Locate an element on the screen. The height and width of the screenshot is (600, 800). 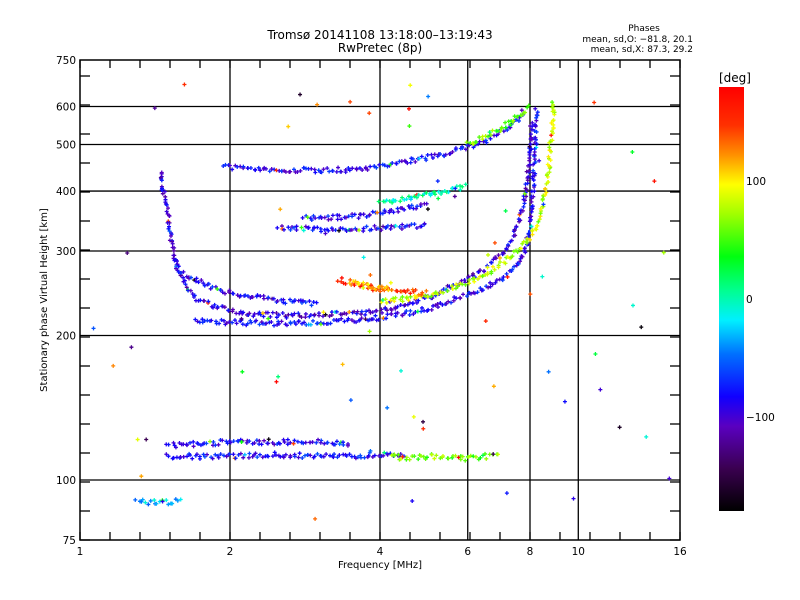
y-tick-label: 100 is located at coordinates (66, 481).